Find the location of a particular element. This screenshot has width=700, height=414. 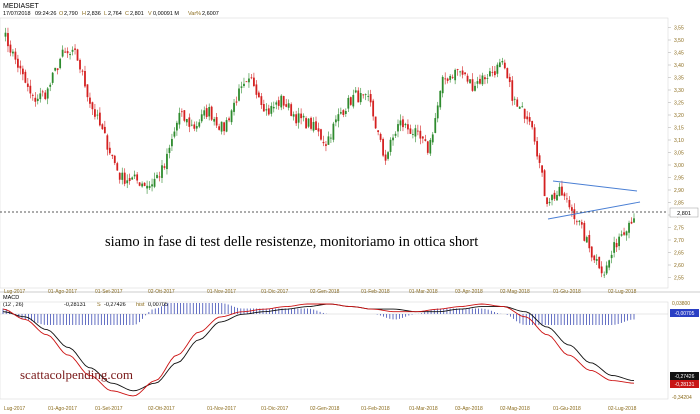

header-low: 2,764 is located at coordinates (115, 14).